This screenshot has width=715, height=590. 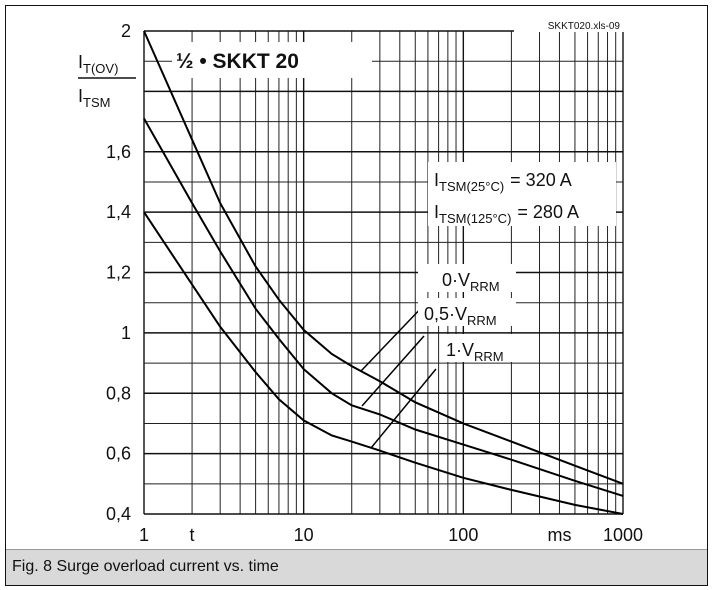 I want to click on x-tick-label: ms, so click(x=559, y=535).